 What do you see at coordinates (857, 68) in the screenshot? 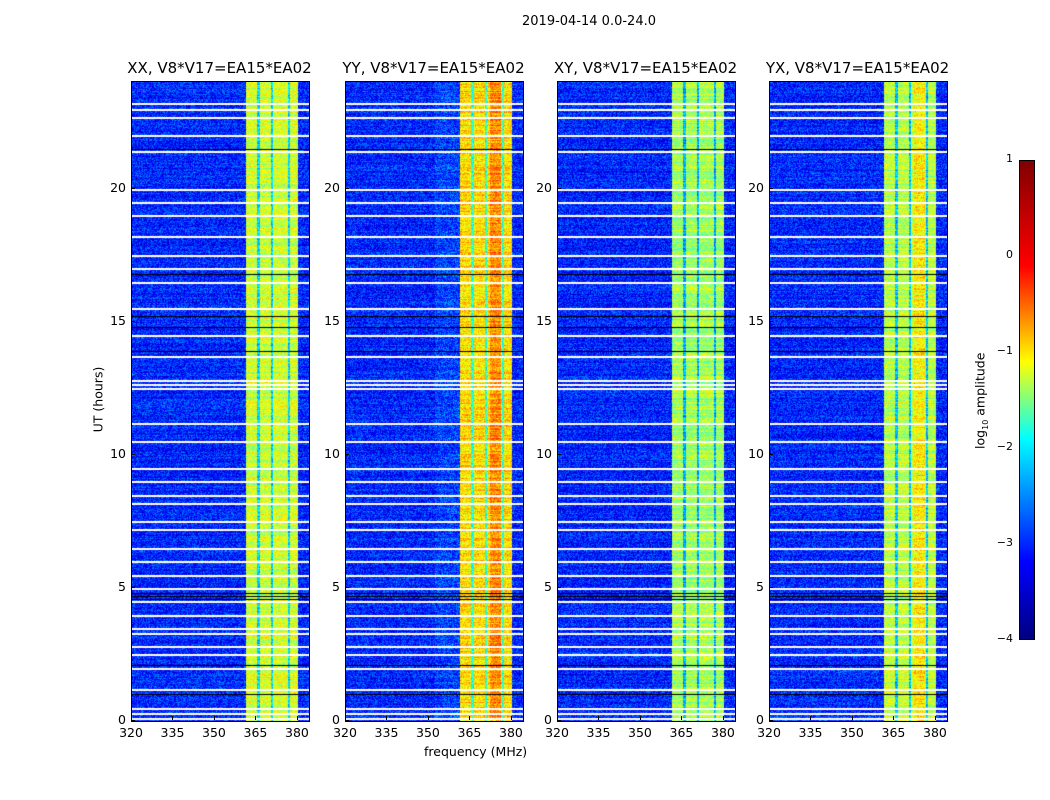
I see `panel-title: YX, V8*V17=EA15*EA02` at bounding box center [857, 68].